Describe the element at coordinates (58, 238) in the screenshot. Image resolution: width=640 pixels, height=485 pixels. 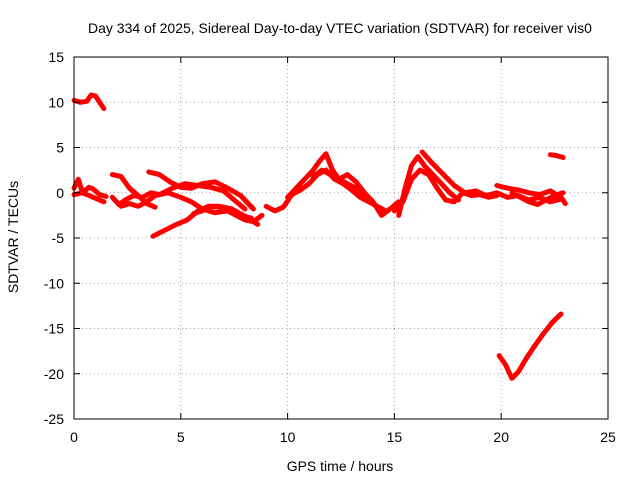
I see `y-tick-label: -5` at that location.